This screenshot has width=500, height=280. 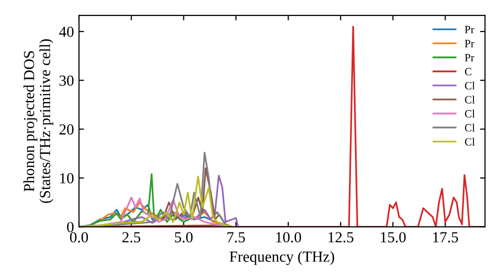 What do you see at coordinates (131, 237) in the screenshot?
I see `x-tick-label: 2.5` at bounding box center [131, 237].